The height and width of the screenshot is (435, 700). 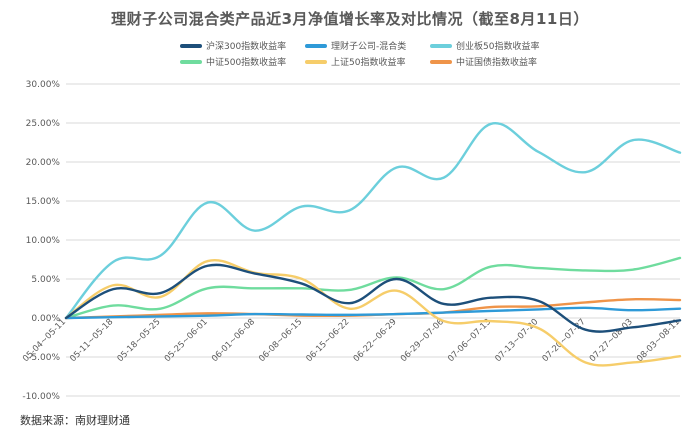 What do you see at coordinates (45, 319) in the screenshot?
I see `y-tick-label: 0.00%` at bounding box center [45, 319].